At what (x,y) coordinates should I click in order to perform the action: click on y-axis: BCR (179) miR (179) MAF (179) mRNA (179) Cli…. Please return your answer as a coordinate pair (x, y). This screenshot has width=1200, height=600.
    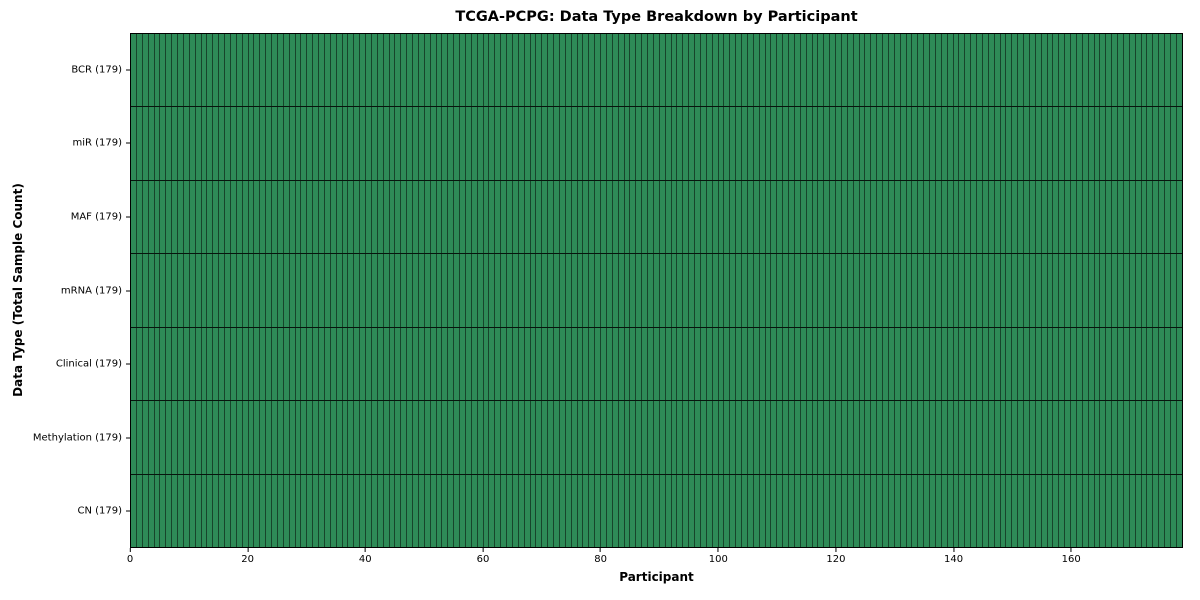
    Looking at the image, I should click on (65, 290).